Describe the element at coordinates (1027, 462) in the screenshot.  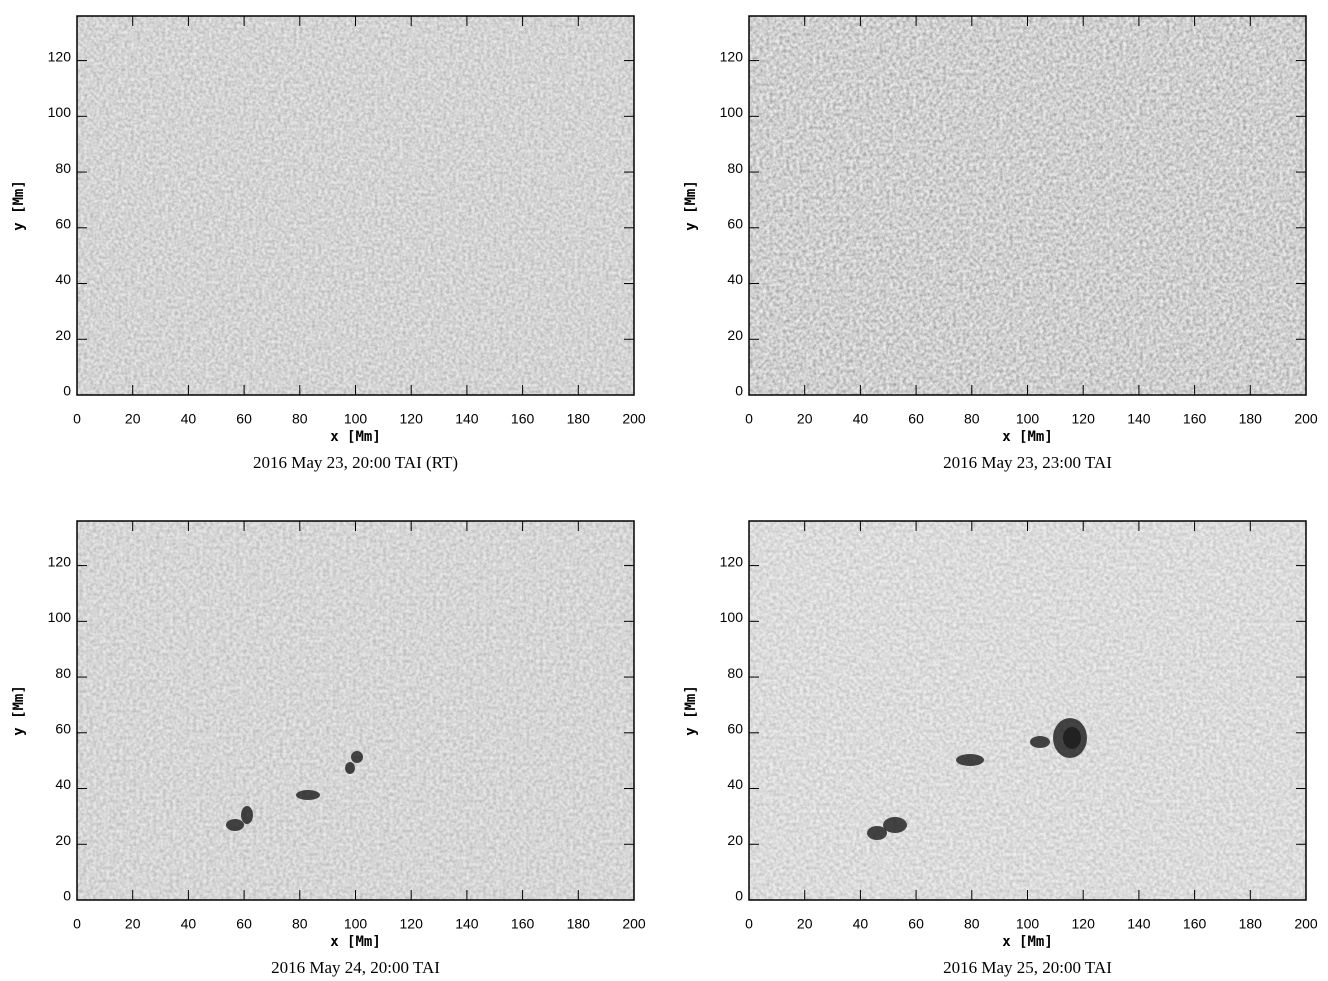
I see `caption: 2016 May 23, 23:00 TAI` at that location.